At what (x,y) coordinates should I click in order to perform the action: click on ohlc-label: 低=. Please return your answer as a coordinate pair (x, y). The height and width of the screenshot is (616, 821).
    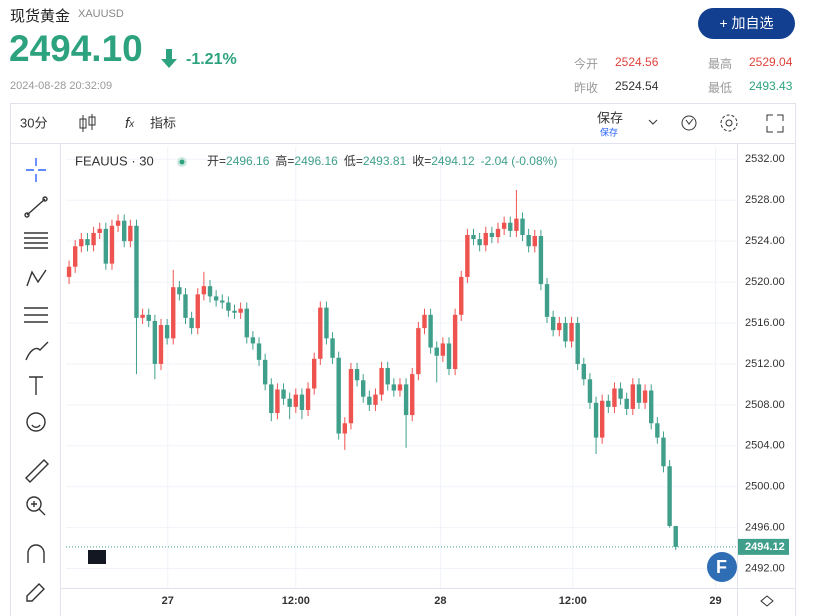
    Looking at the image, I should click on (353, 161).